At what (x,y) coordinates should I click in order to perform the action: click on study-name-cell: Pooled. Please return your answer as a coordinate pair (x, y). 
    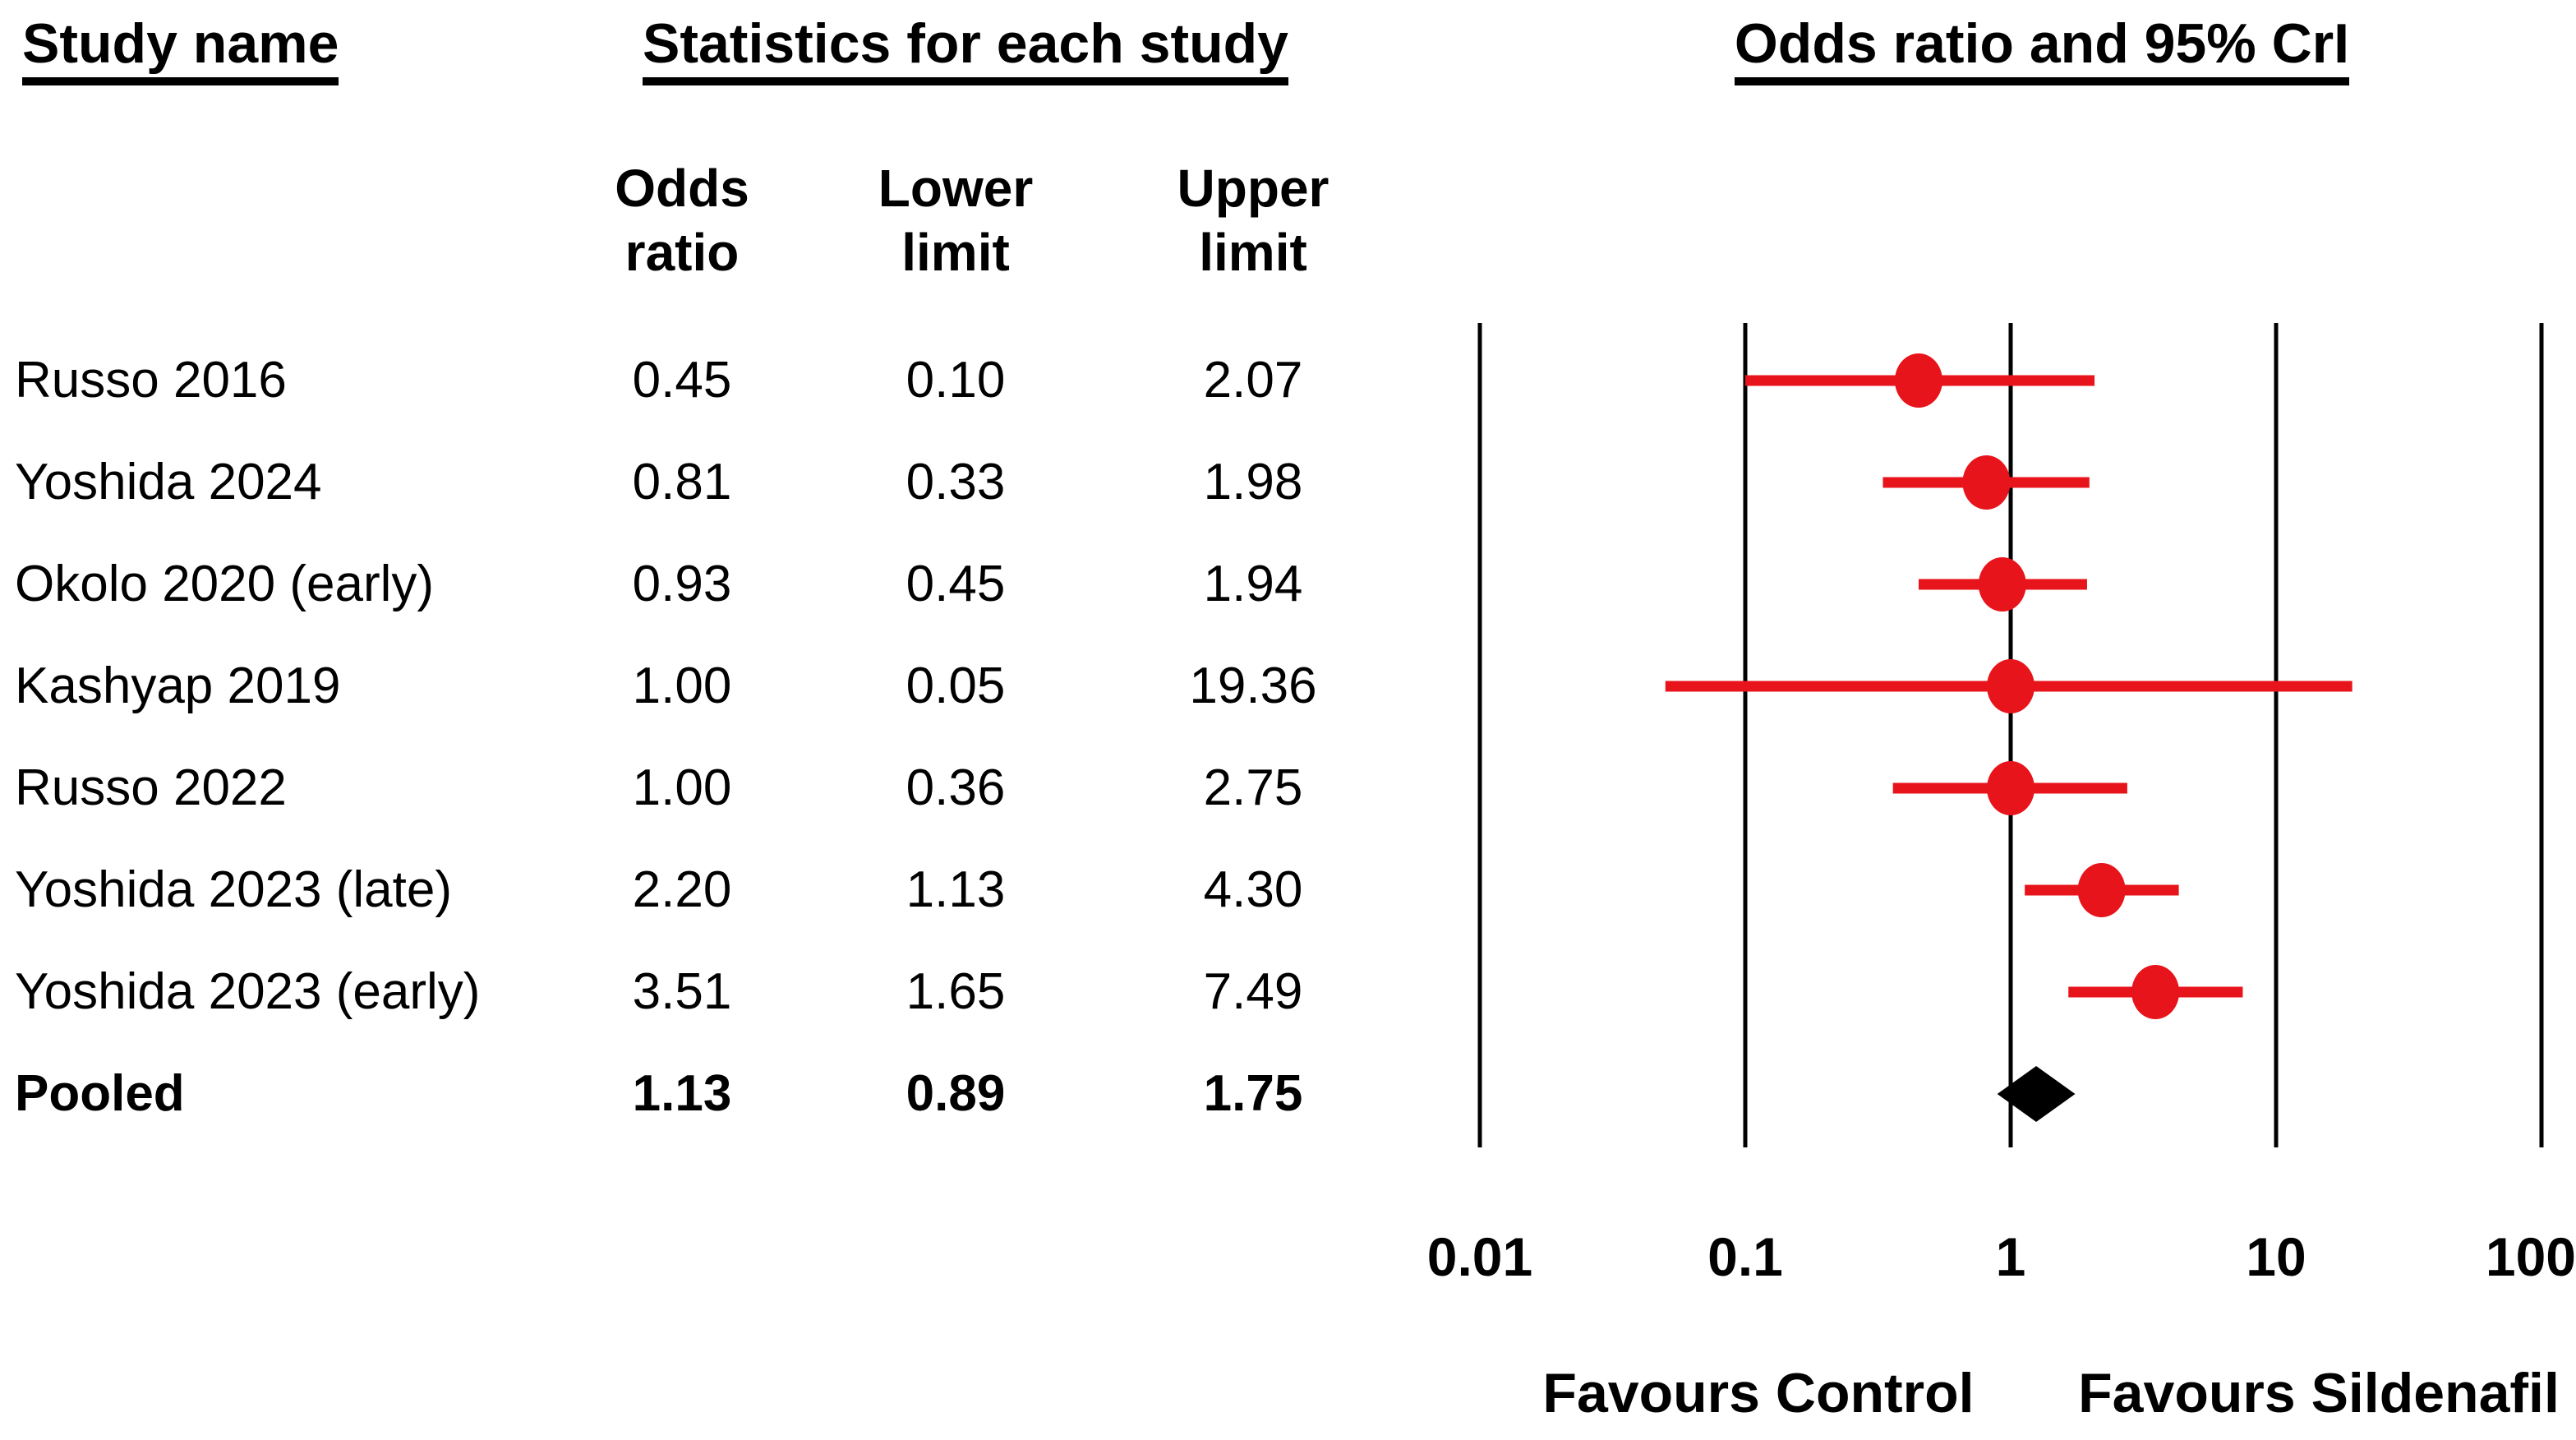
    Looking at the image, I should click on (100, 1093).